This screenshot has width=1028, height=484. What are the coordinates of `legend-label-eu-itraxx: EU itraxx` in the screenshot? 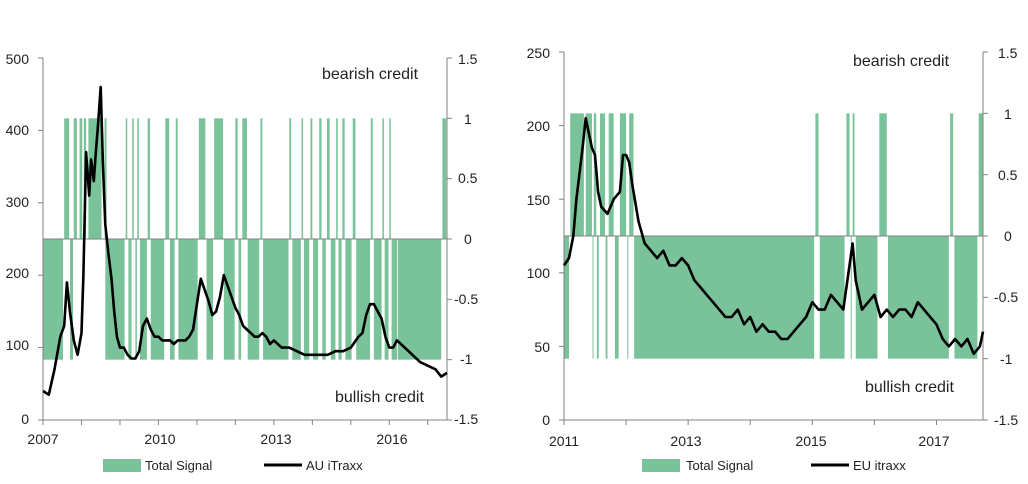 It's located at (879, 465).